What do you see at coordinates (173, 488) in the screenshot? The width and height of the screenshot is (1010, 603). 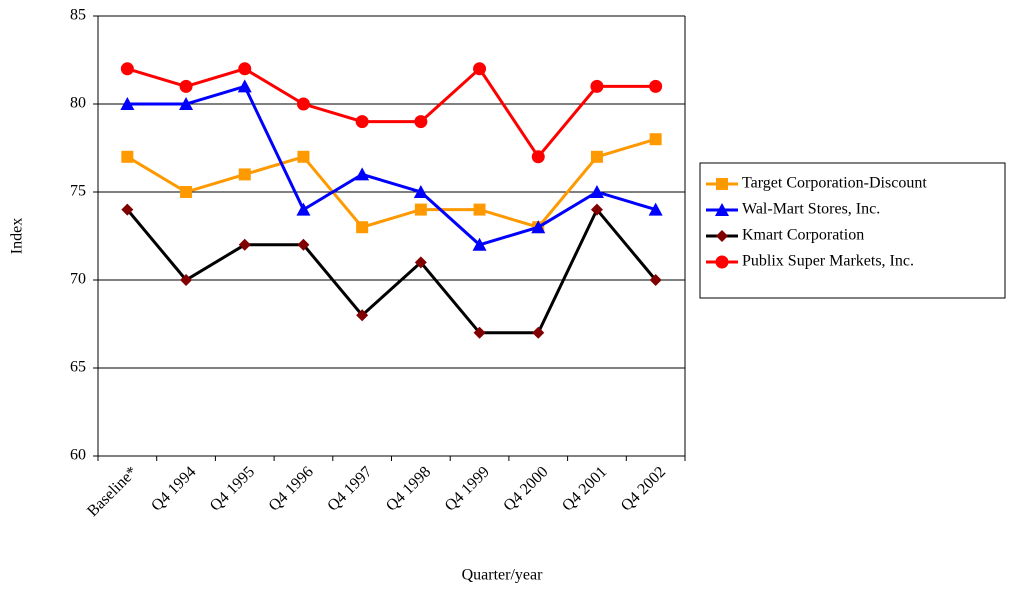 I see `x-tick-label: Q4 1994` at bounding box center [173, 488].